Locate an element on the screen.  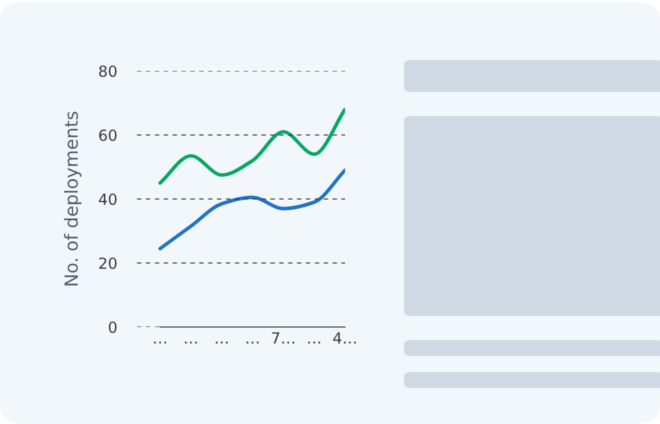
y-tick-label: 40 is located at coordinates (107, 199).